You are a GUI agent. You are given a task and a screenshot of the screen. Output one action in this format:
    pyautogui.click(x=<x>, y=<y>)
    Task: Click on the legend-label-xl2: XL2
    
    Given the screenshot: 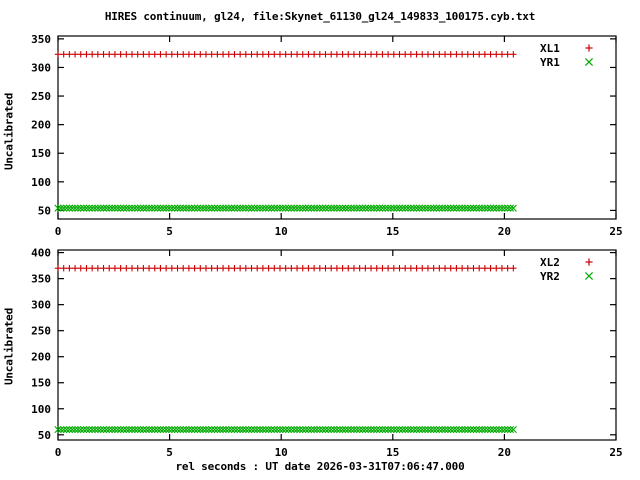 What is the action you would take?
    pyautogui.click(x=550, y=262)
    